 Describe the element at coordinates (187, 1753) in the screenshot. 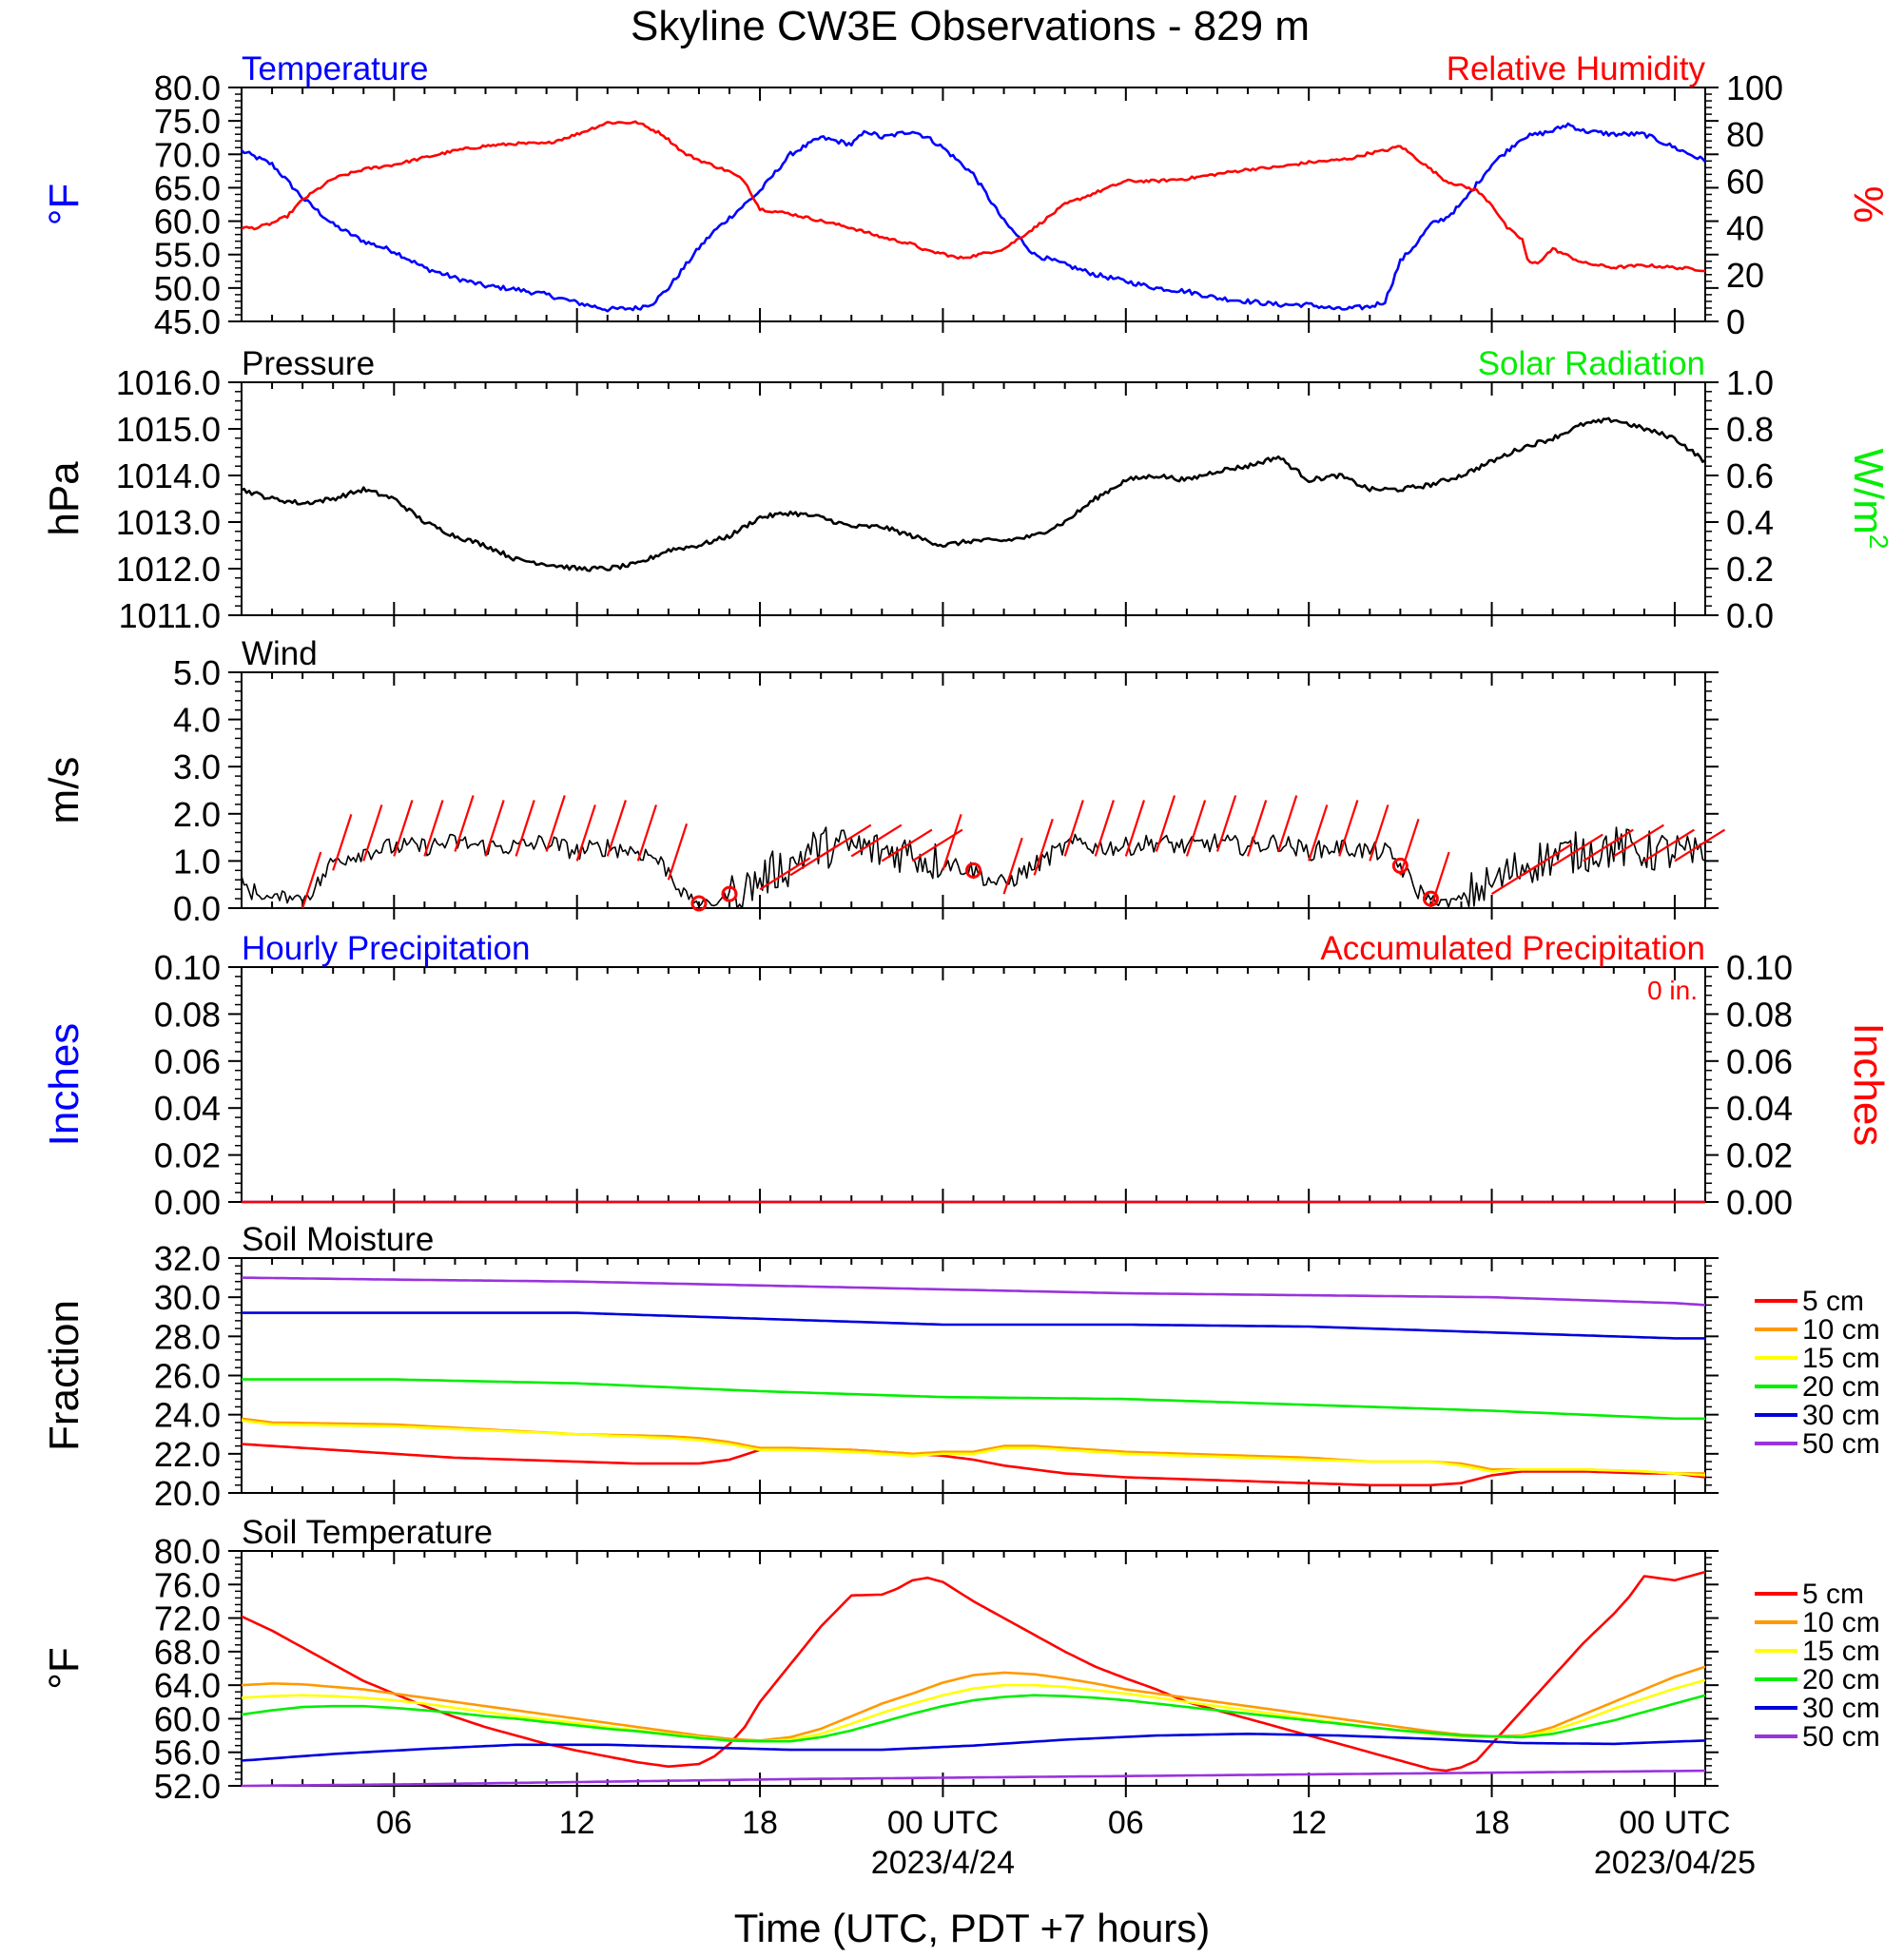

I see `y-tick-label-left: 56.0` at that location.